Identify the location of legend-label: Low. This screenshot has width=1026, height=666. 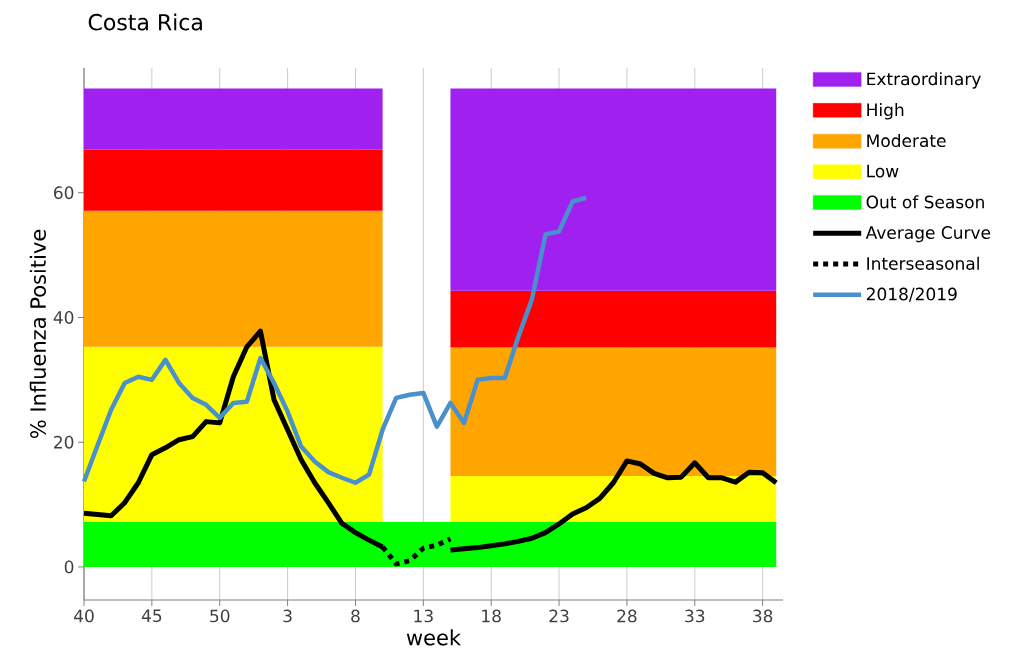
(883, 171).